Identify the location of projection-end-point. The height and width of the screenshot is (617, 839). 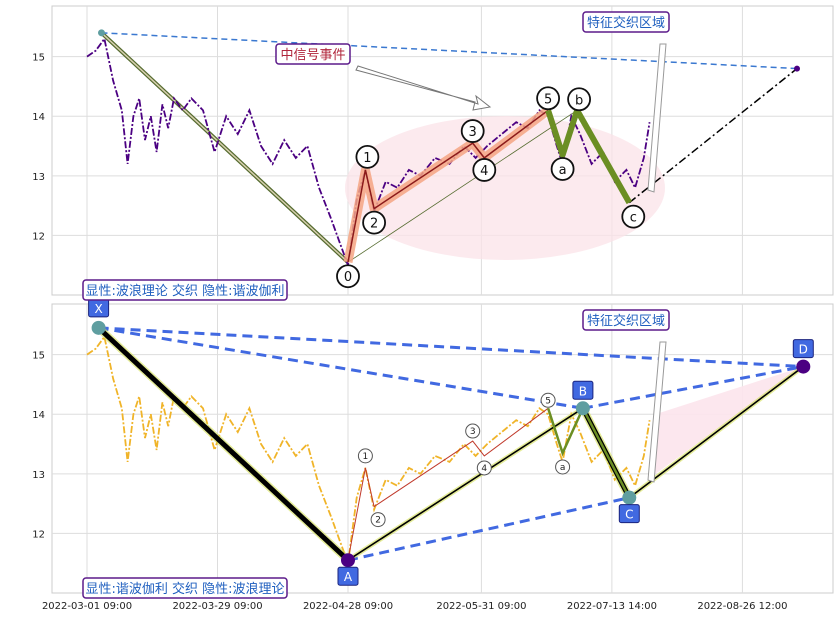
(797, 68).